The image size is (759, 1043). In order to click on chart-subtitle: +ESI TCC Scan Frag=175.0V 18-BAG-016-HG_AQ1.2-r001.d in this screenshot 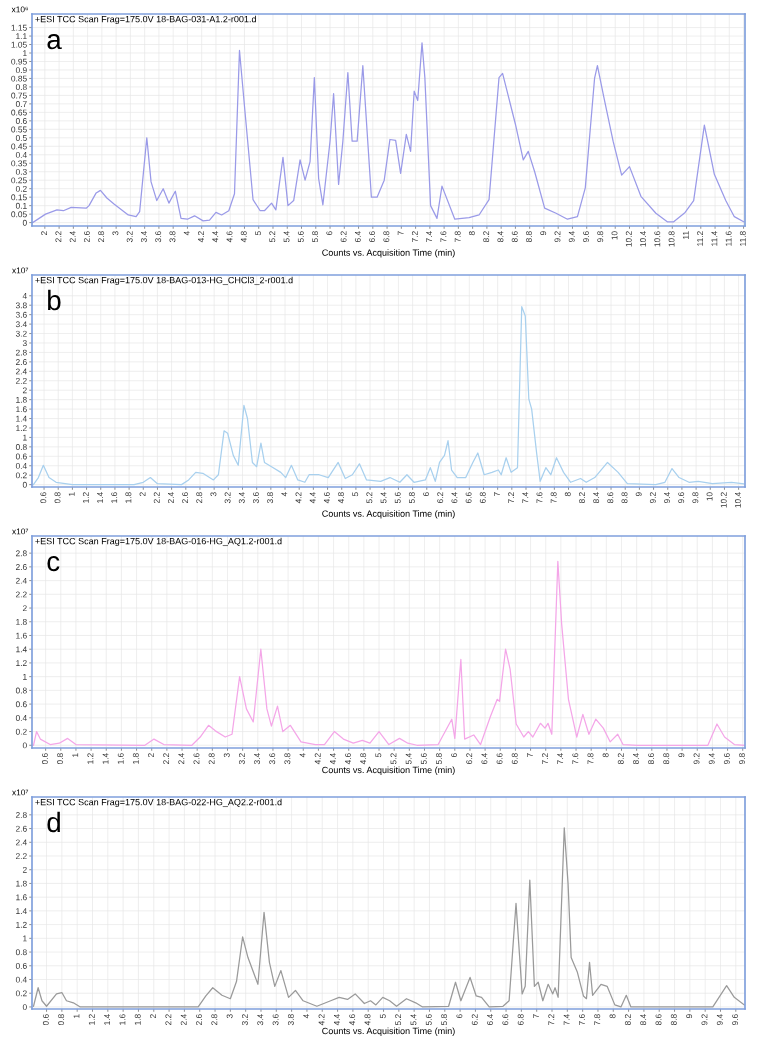, I will do `click(158, 542)`.